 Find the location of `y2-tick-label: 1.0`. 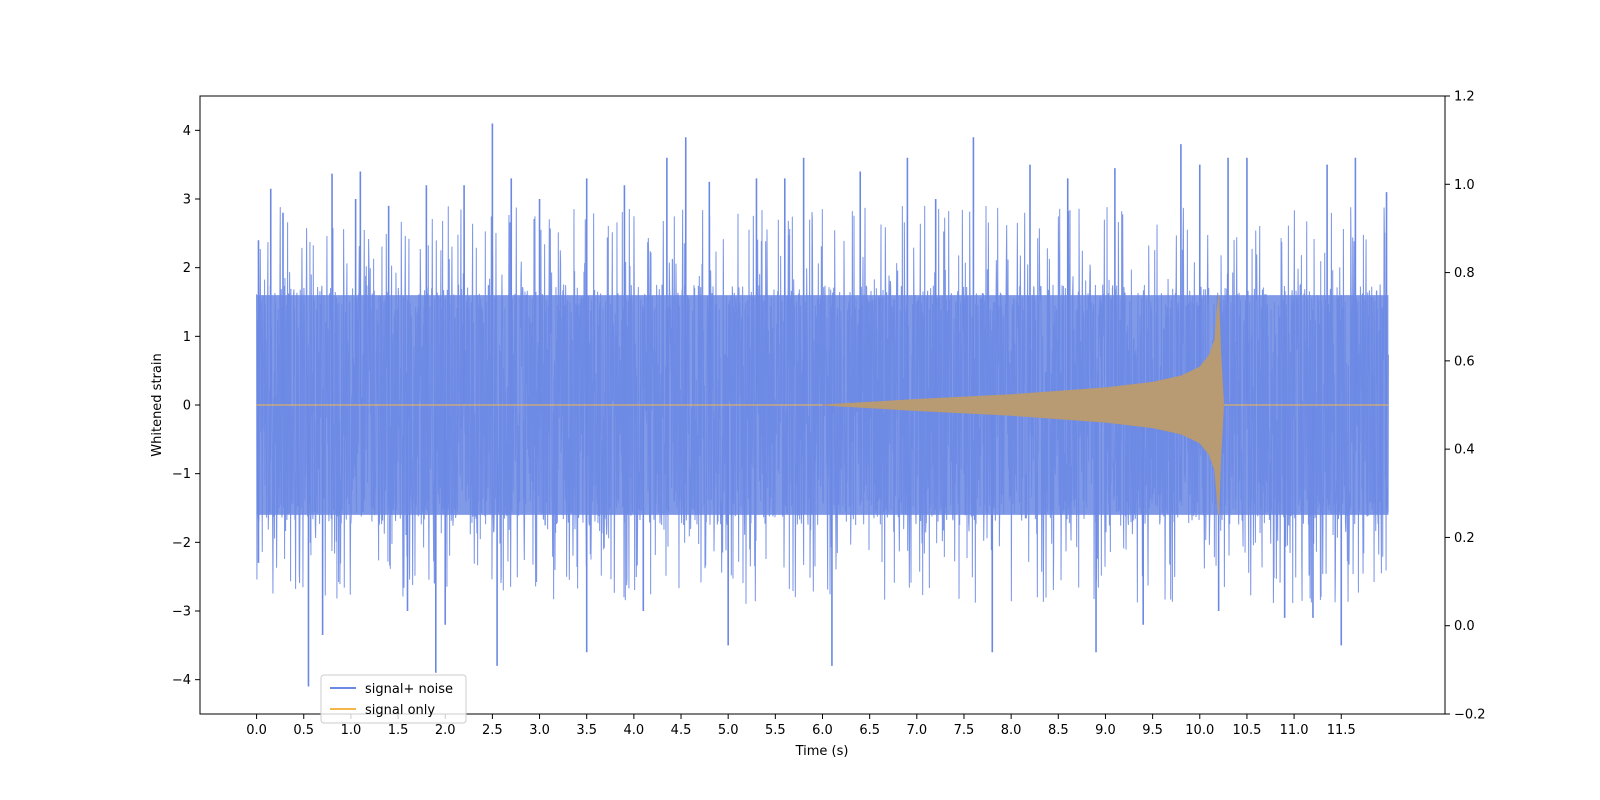

y2-tick-label: 1.0 is located at coordinates (1464, 185).